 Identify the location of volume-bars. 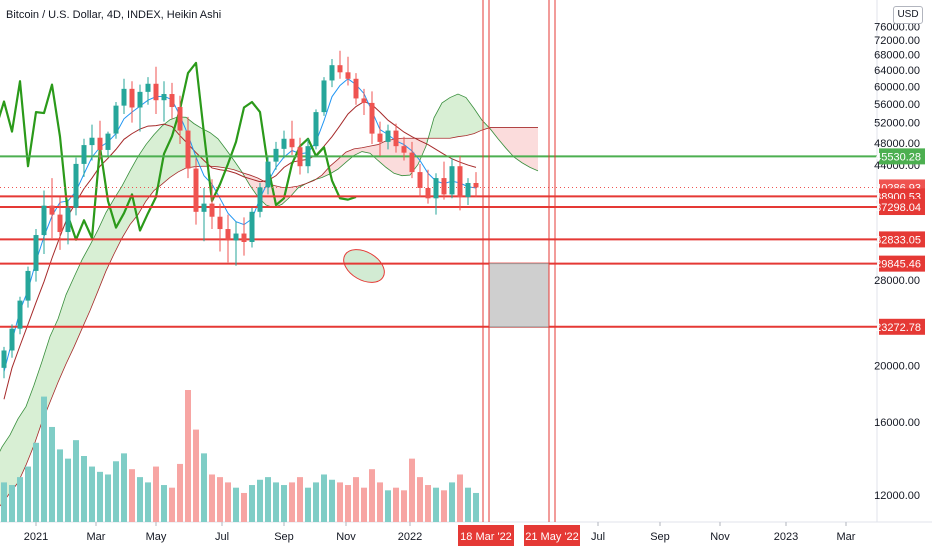
(240, 456).